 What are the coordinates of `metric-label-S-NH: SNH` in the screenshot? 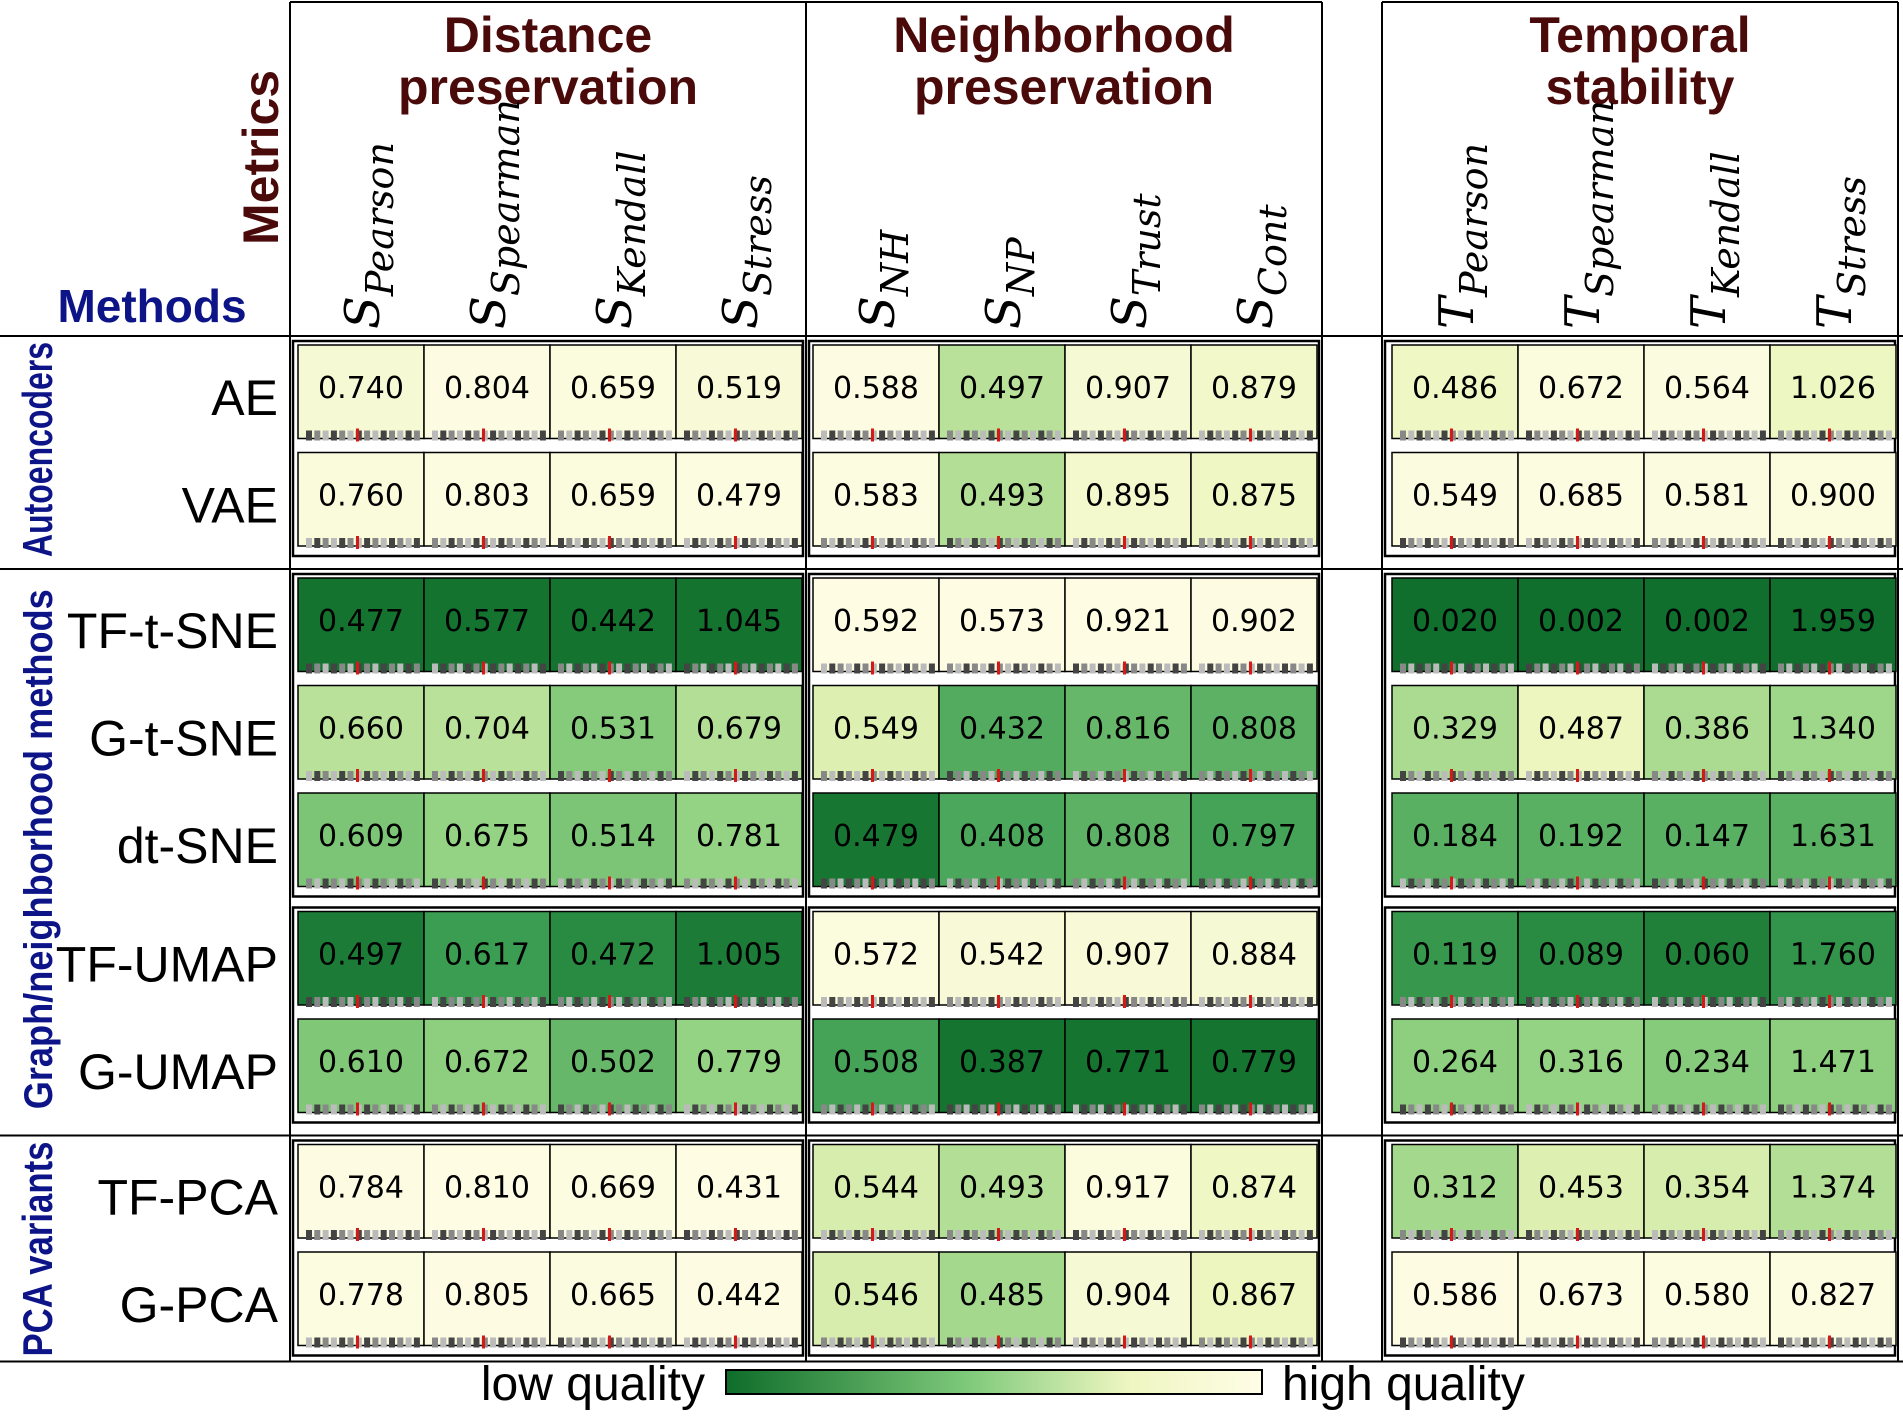 It's located at (883, 279).